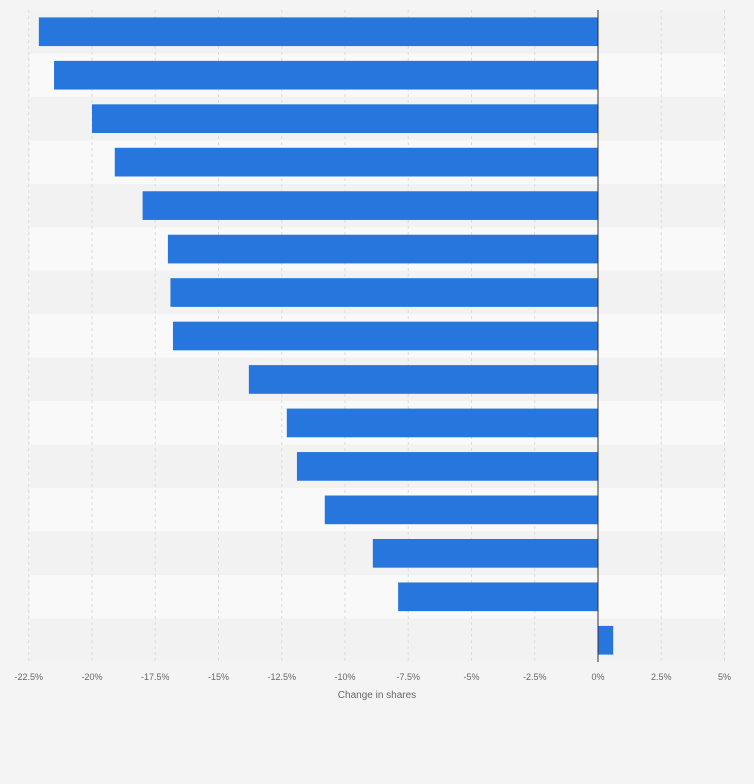 This screenshot has height=784, width=754. I want to click on x-tick-label: -7.5%, so click(408, 677).